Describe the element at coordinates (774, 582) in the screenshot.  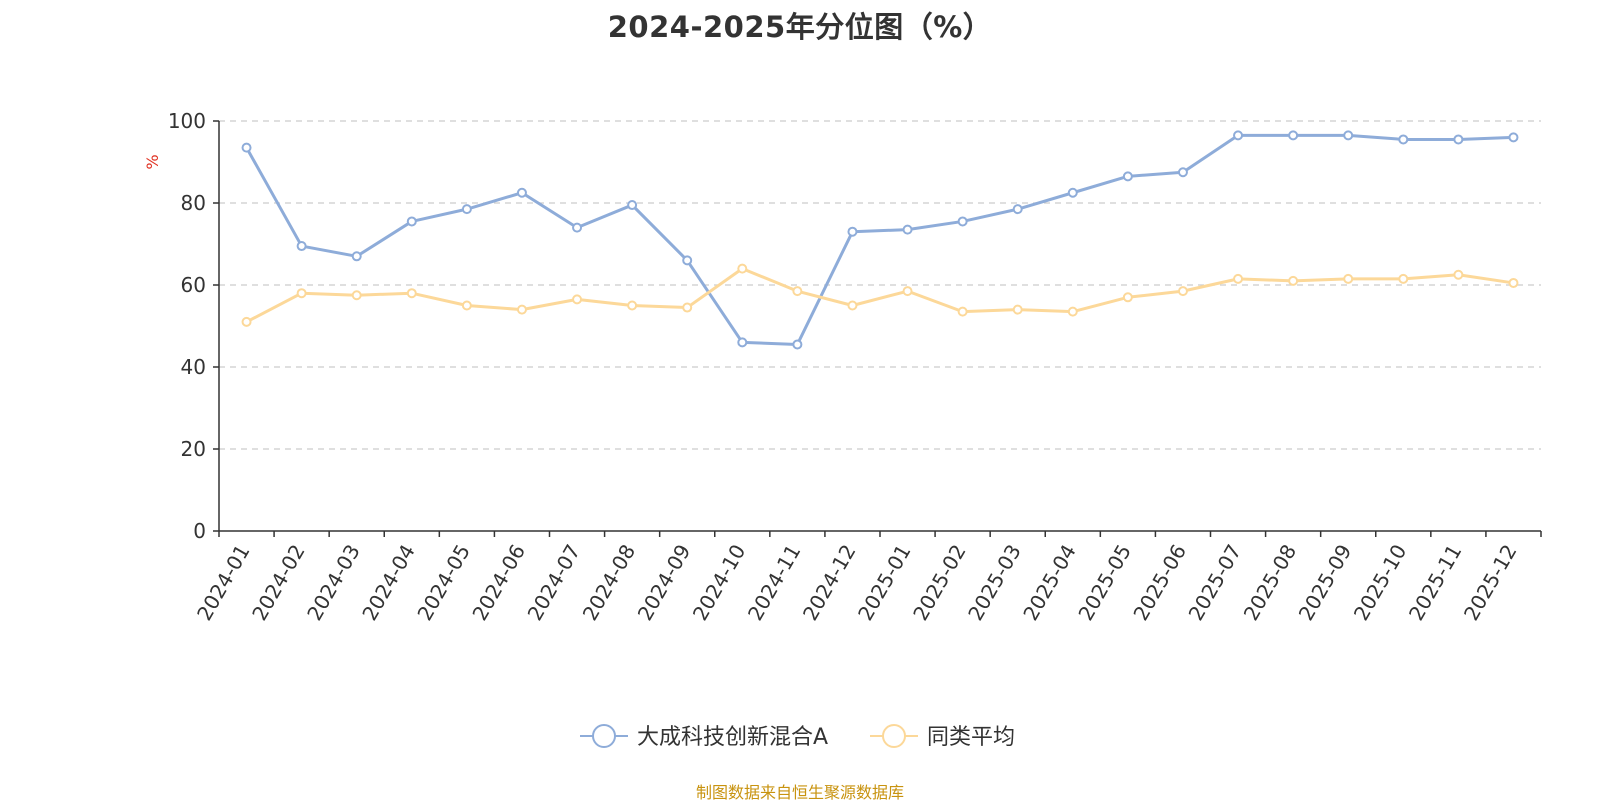
I see `x-tick-label: 2024-11` at that location.